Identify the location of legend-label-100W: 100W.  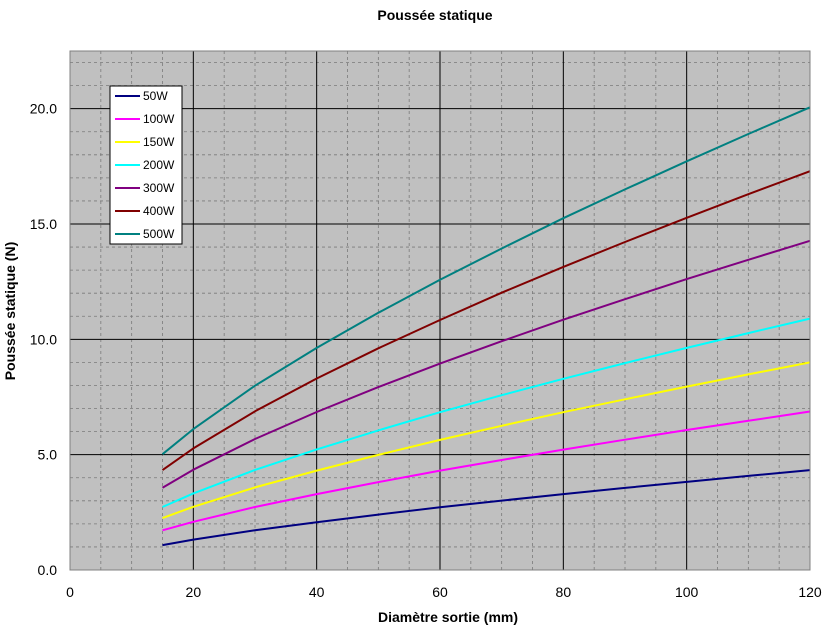
(159, 119).